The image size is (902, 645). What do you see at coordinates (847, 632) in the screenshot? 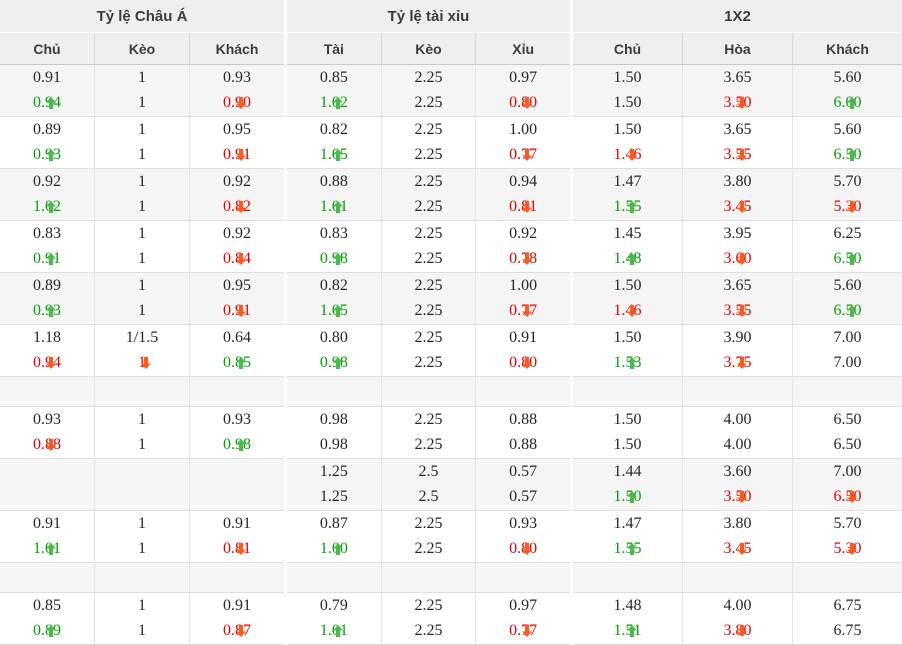
I see `odds-value-line: 6.75` at bounding box center [847, 632].